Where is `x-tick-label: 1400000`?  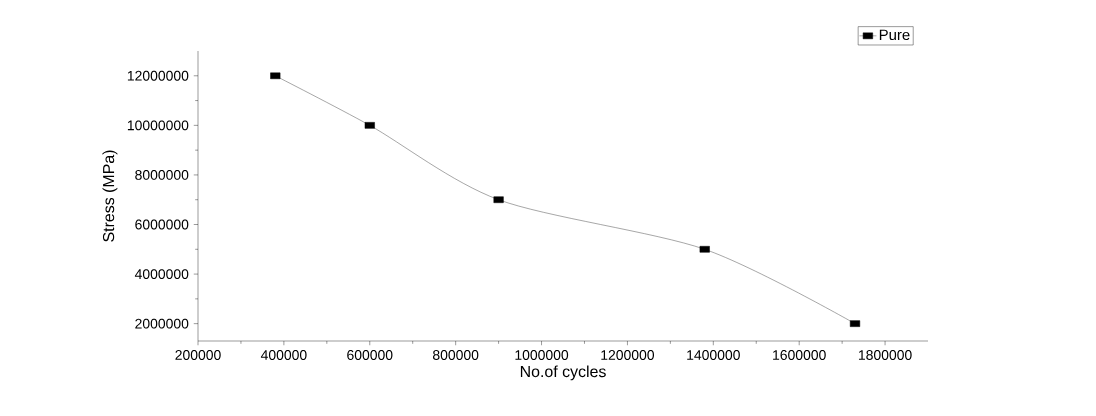
x-tick-label: 1400000 is located at coordinates (713, 355).